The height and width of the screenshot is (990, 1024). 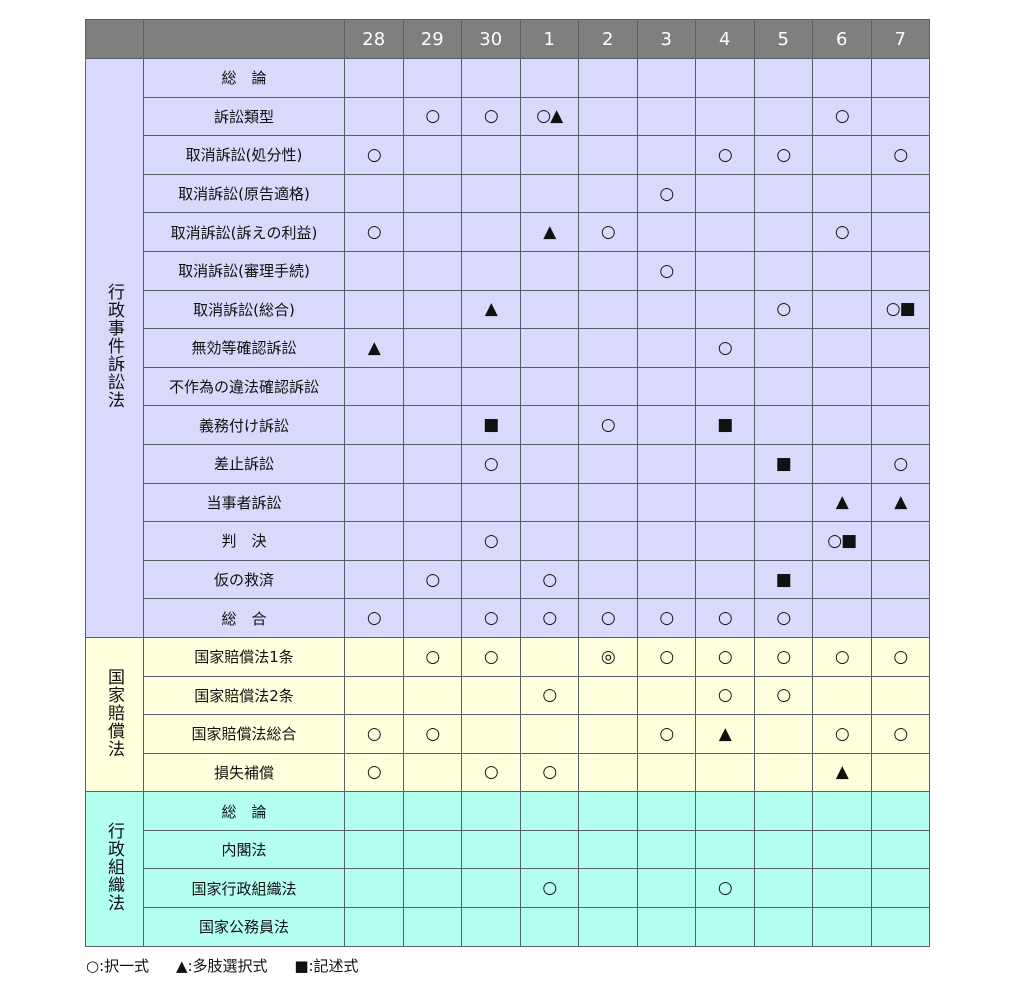 I want to click on header-topic-cell, so click(x=244, y=39).